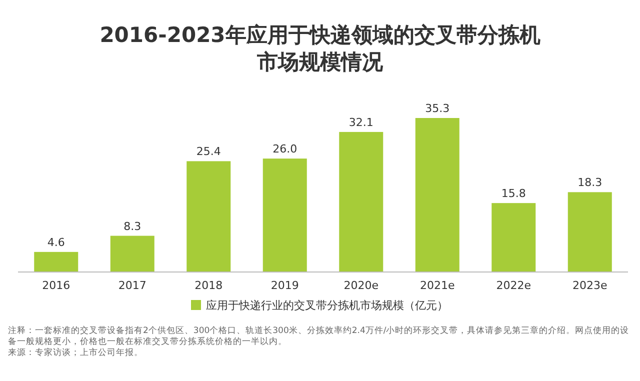  Describe the element at coordinates (56, 242) in the screenshot. I see `data-label: 4.6` at that location.